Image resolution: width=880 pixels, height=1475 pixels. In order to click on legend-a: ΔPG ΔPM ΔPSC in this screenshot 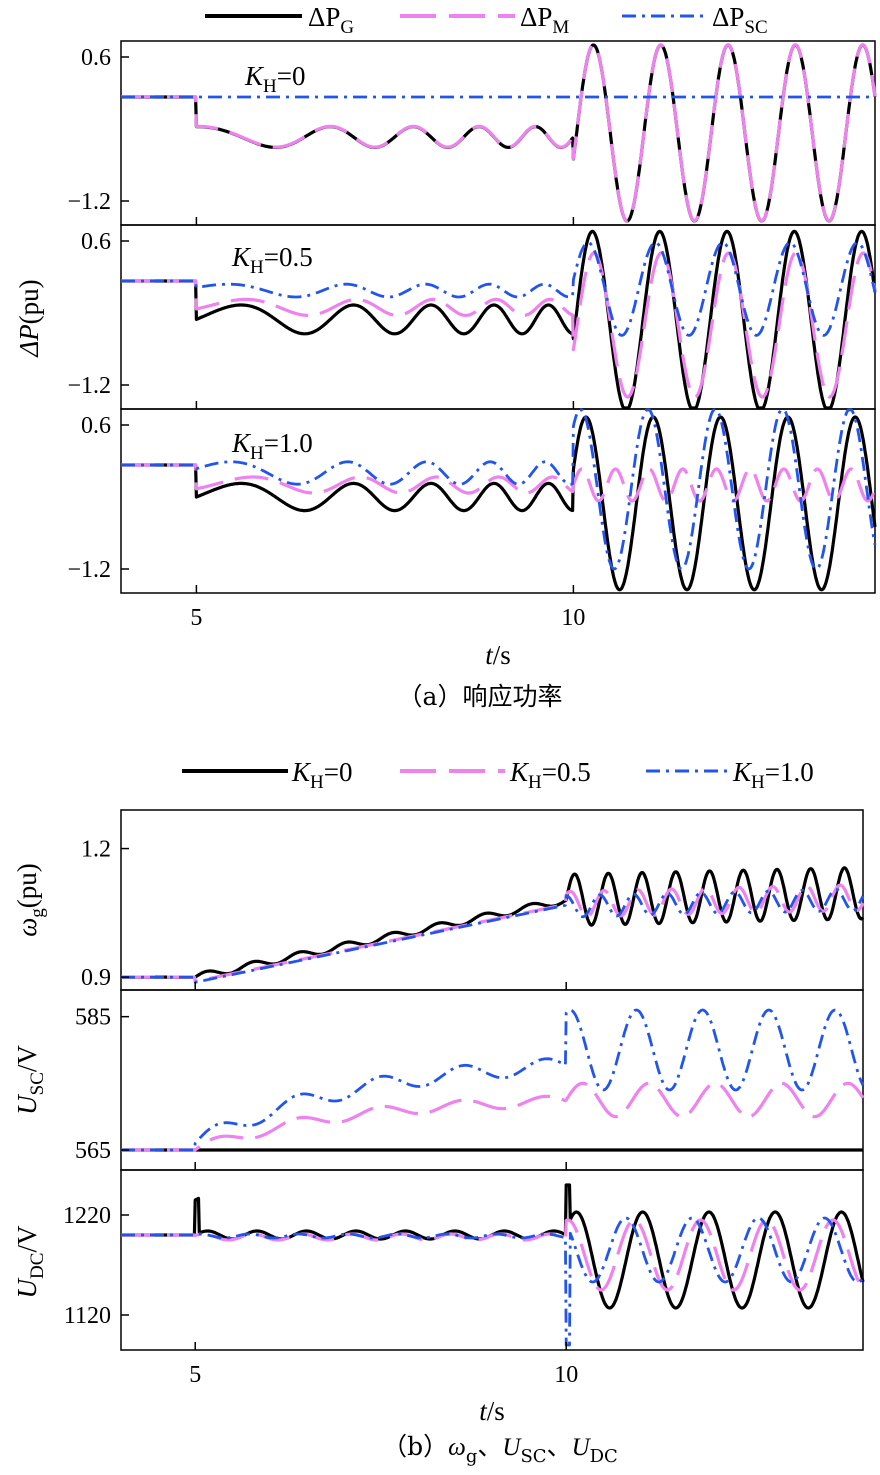, I will do `click(486, 20)`.